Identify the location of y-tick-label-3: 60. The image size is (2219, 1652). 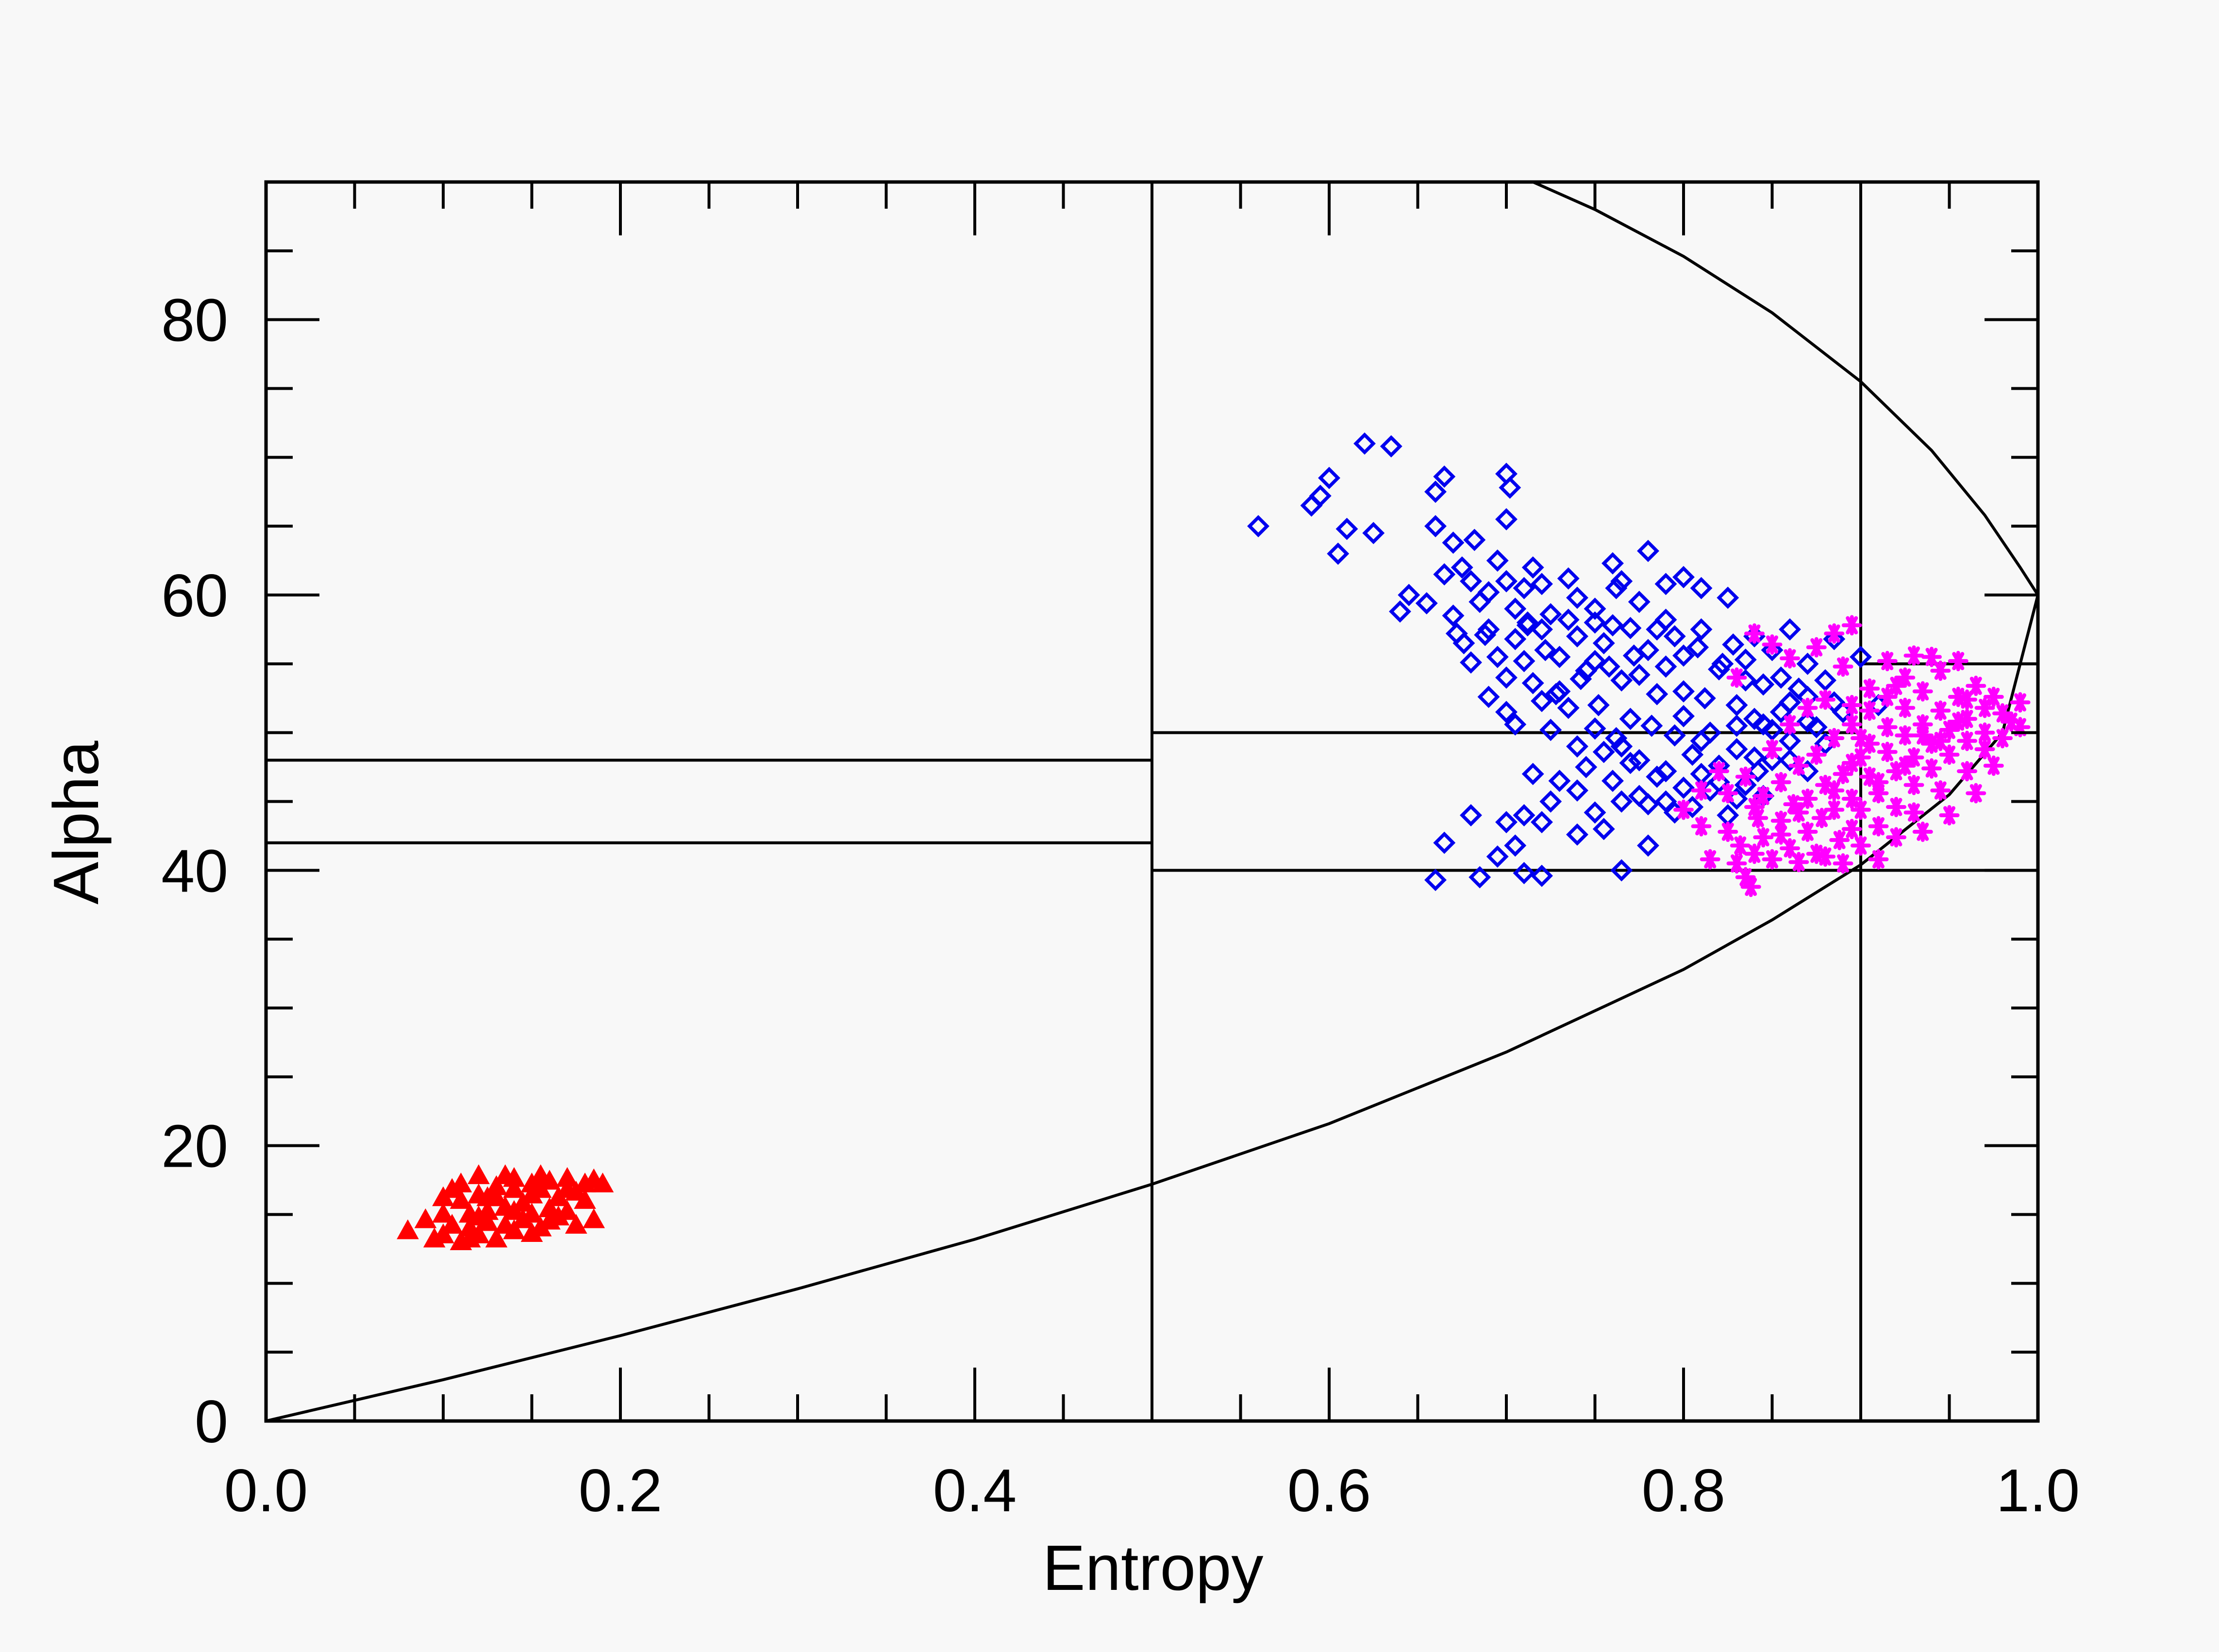
(194, 595).